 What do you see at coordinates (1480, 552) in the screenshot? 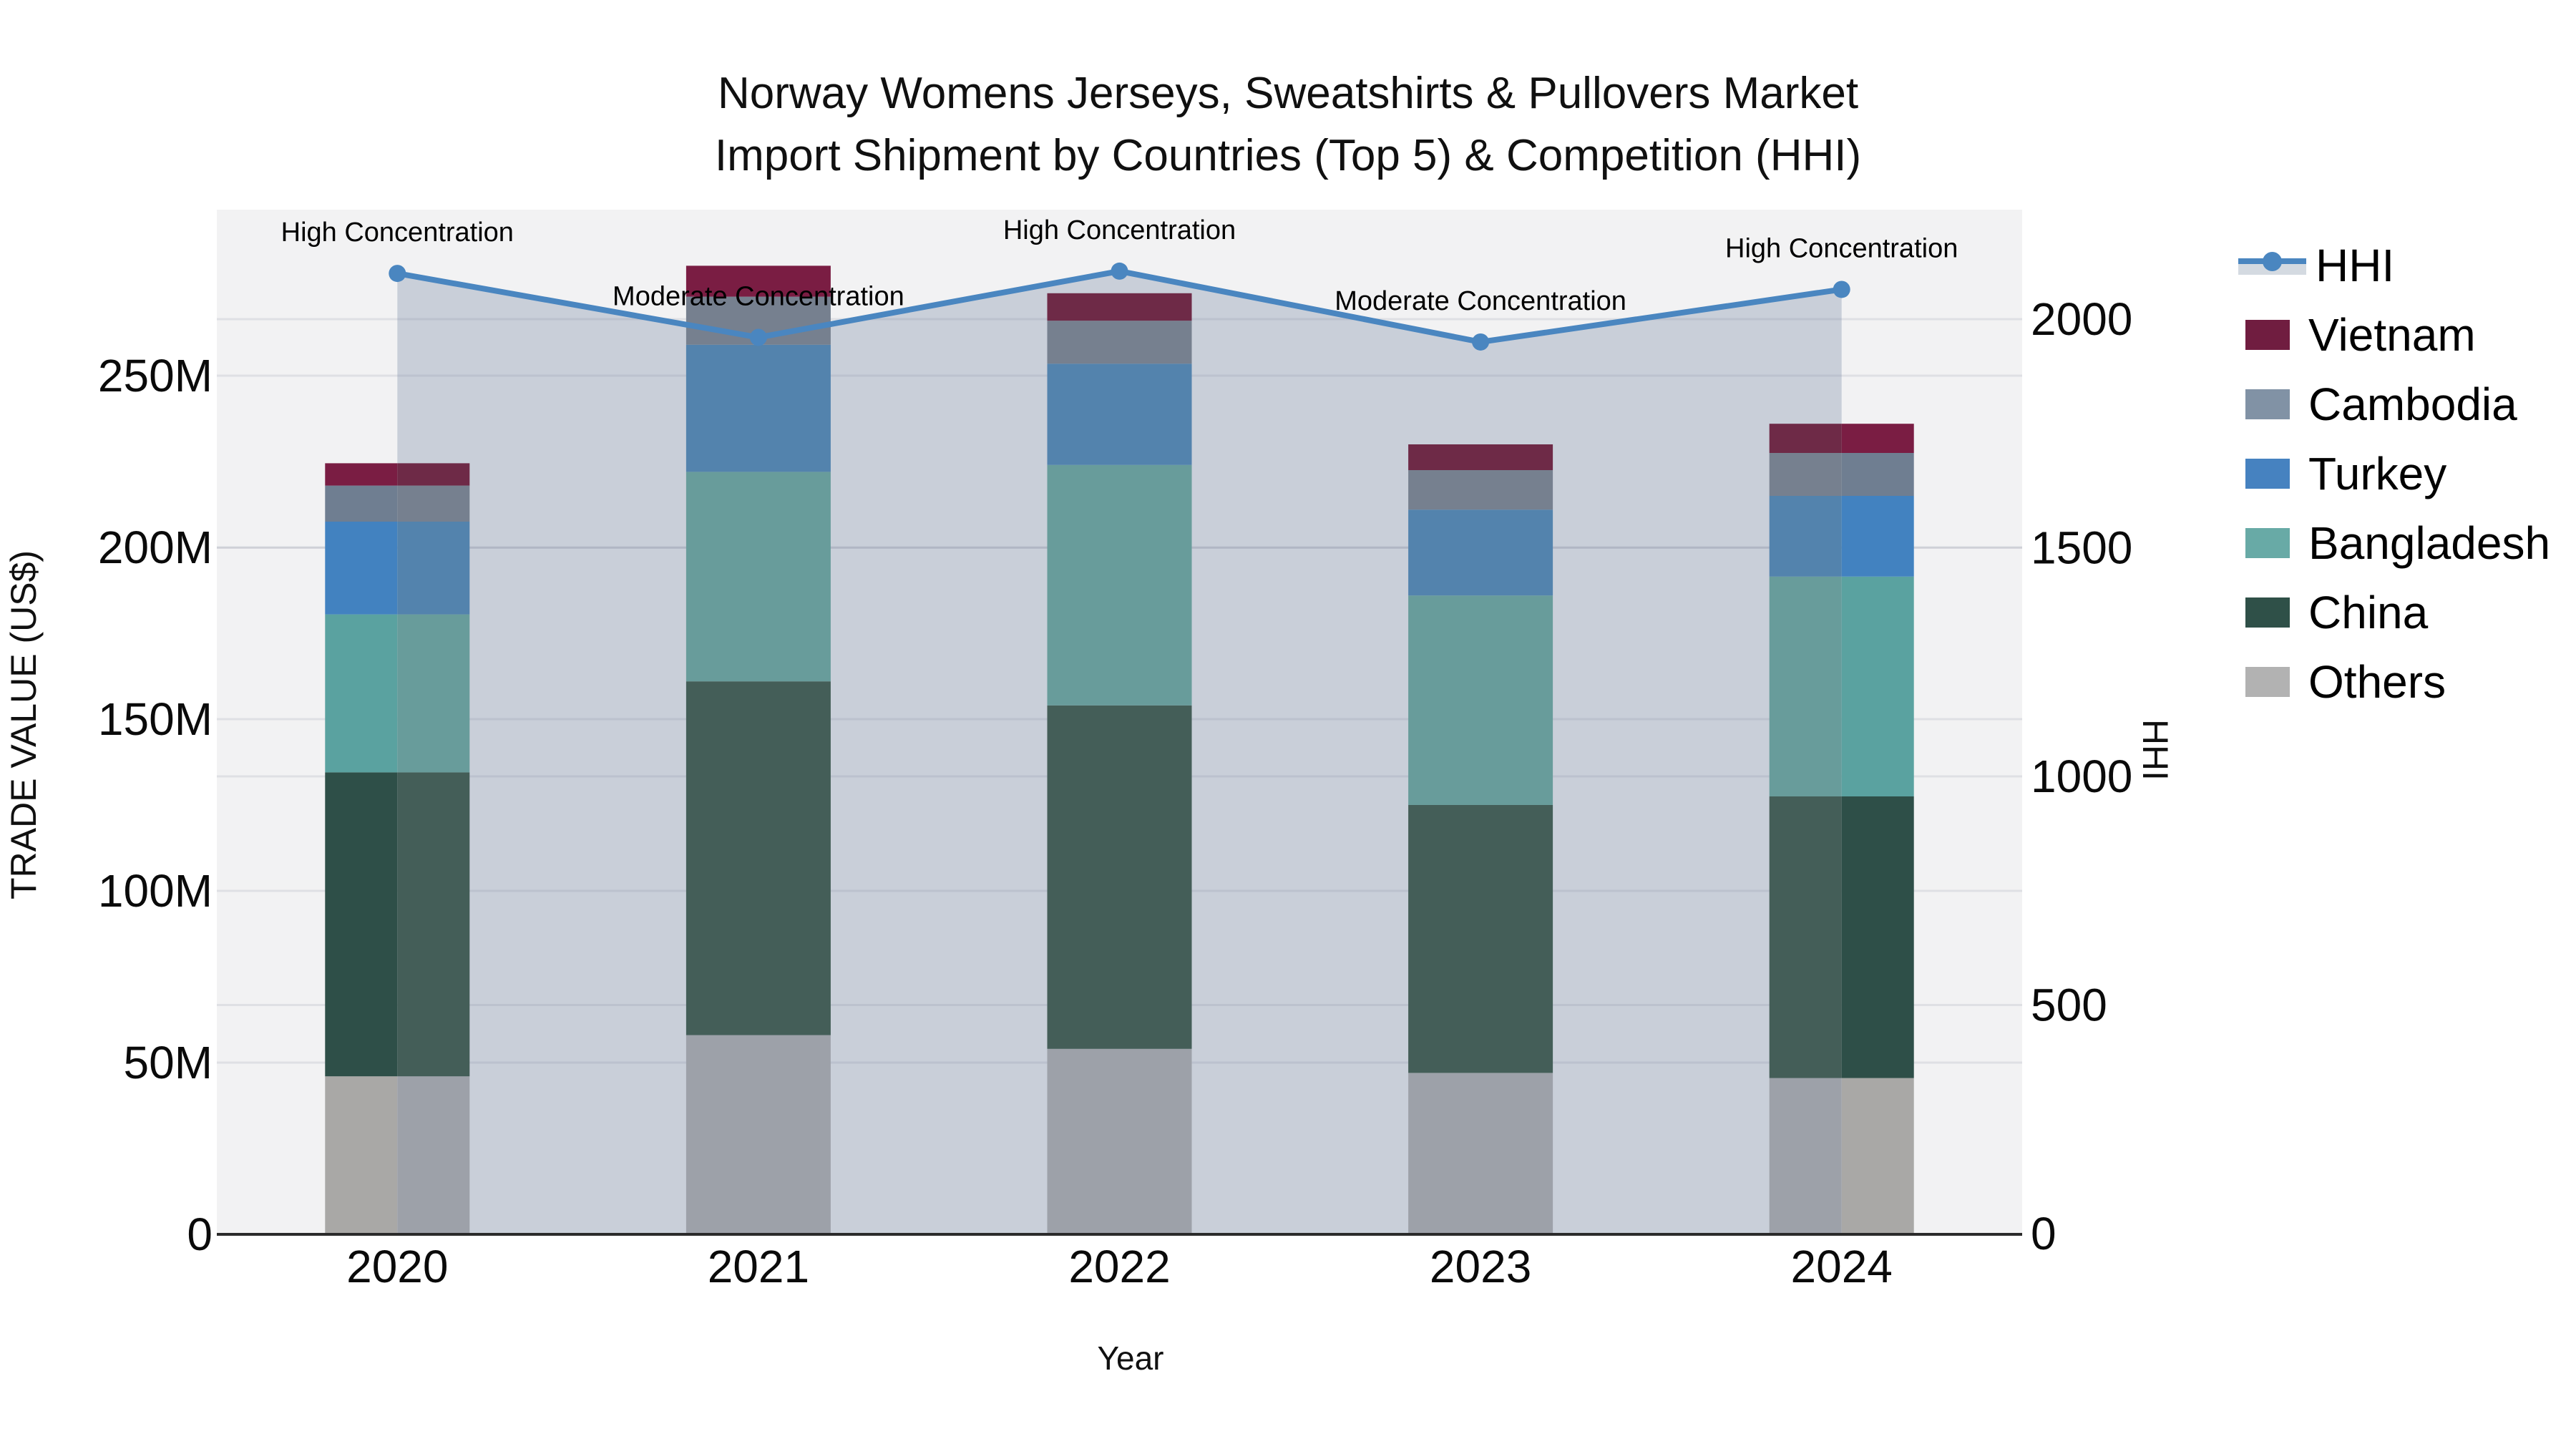
I see `bar-segment-2023-turkey` at bounding box center [1480, 552].